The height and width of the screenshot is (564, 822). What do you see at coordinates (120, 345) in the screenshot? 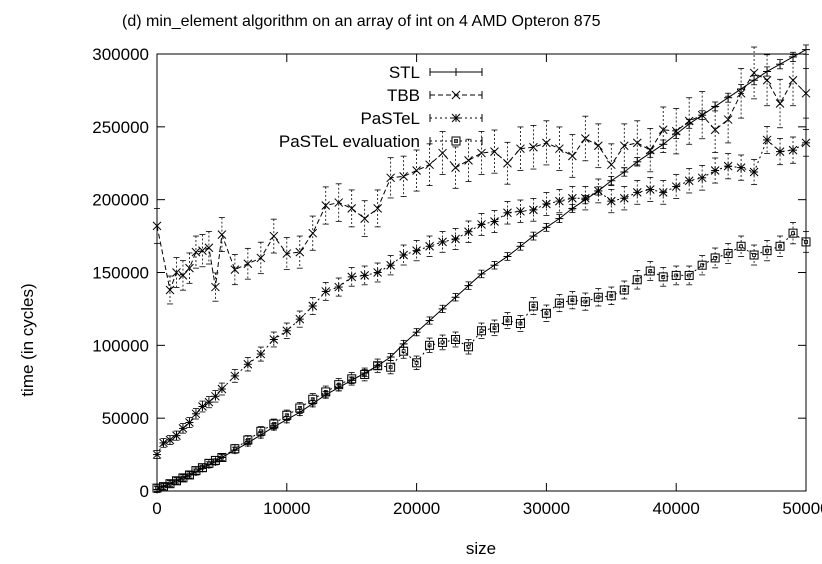
I see `y-tick-label: 100000` at bounding box center [120, 345].